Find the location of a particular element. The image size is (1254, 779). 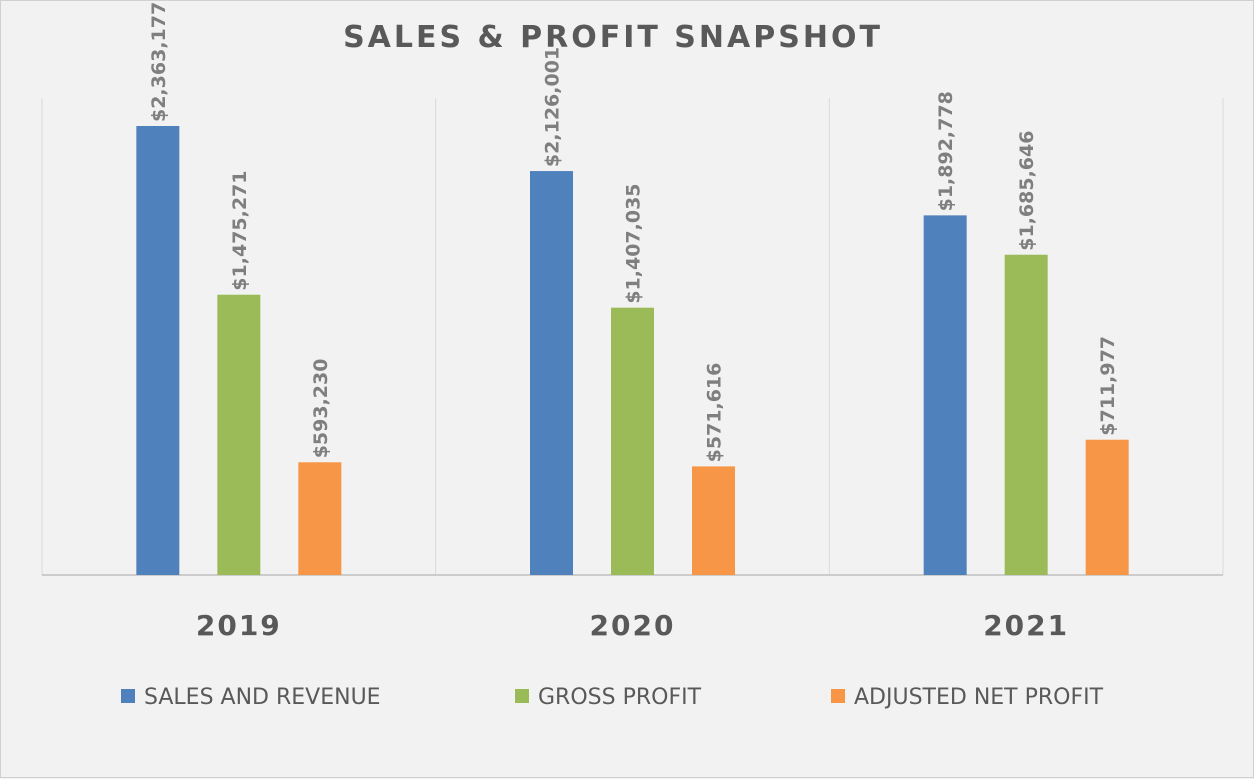

legend-label: SALES AND REVENUE is located at coordinates (262, 697).